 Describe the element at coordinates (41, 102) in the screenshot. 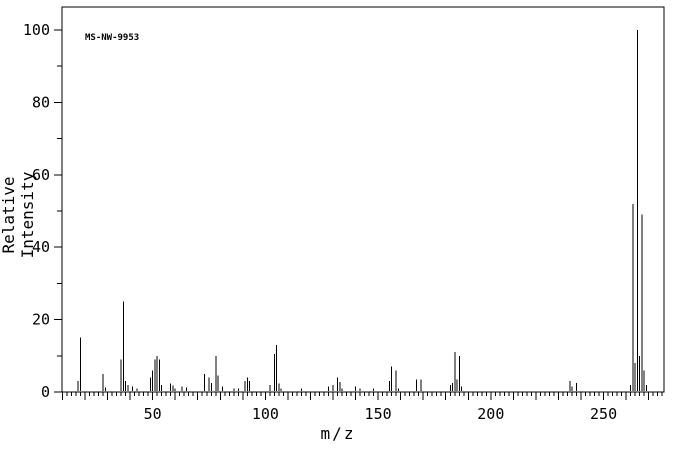

I see `y-axis-tick-label: 80` at that location.